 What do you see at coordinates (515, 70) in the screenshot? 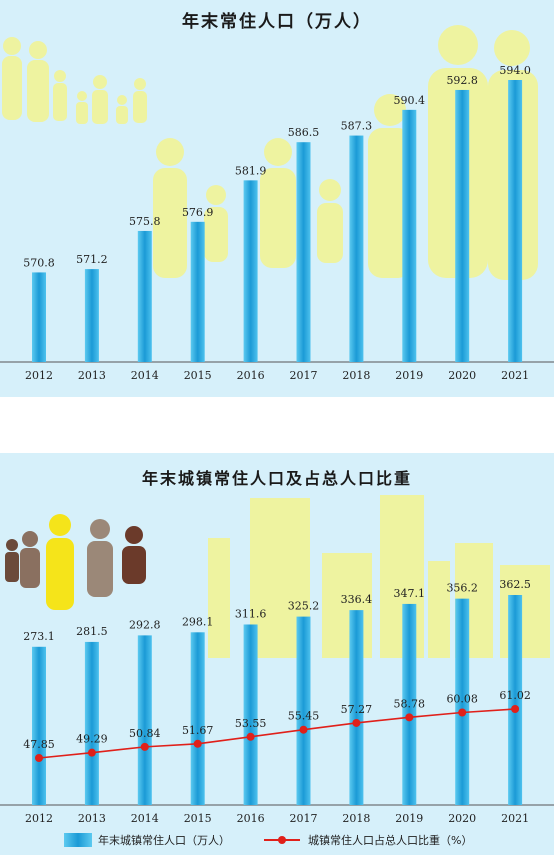
I see `data-label: 594.0` at bounding box center [515, 70].